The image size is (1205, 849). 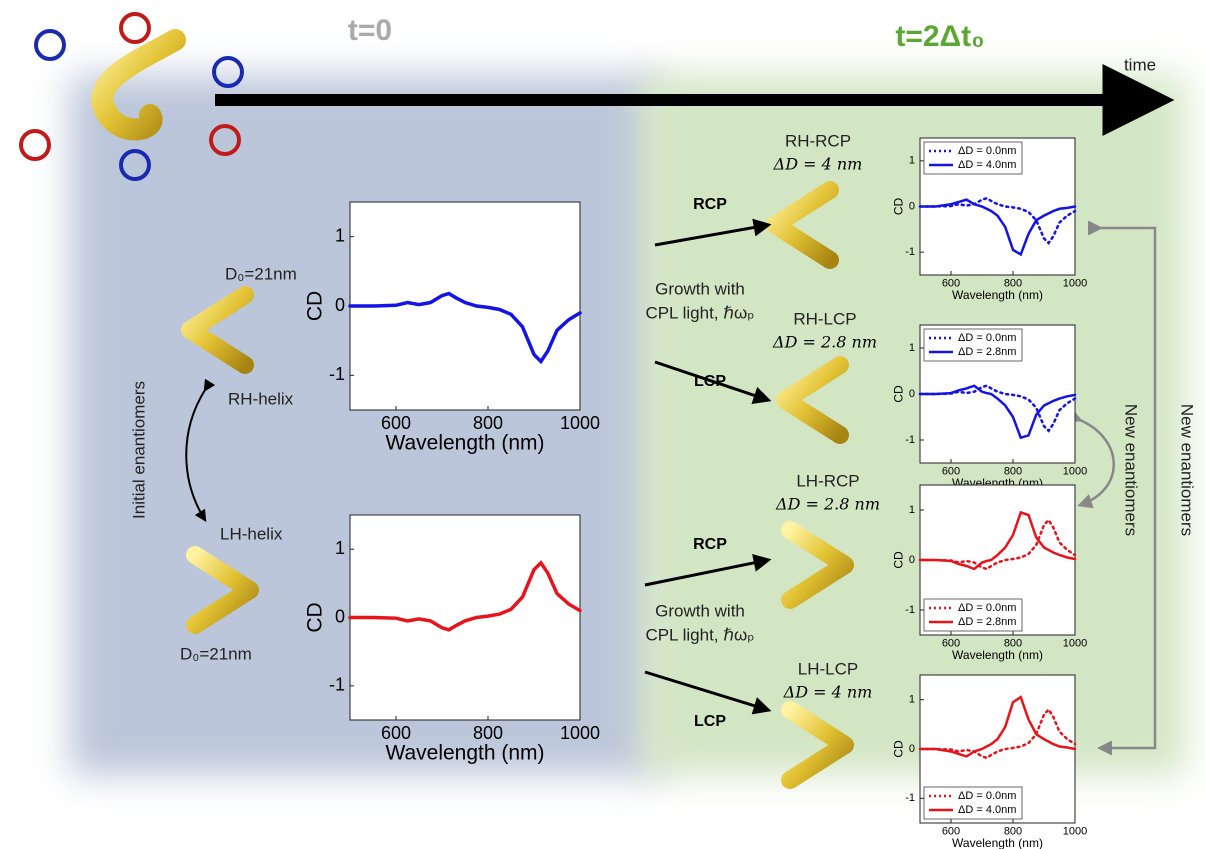 What do you see at coordinates (824, 318) in the screenshot?
I see `variant-label: RH-LCP` at bounding box center [824, 318].